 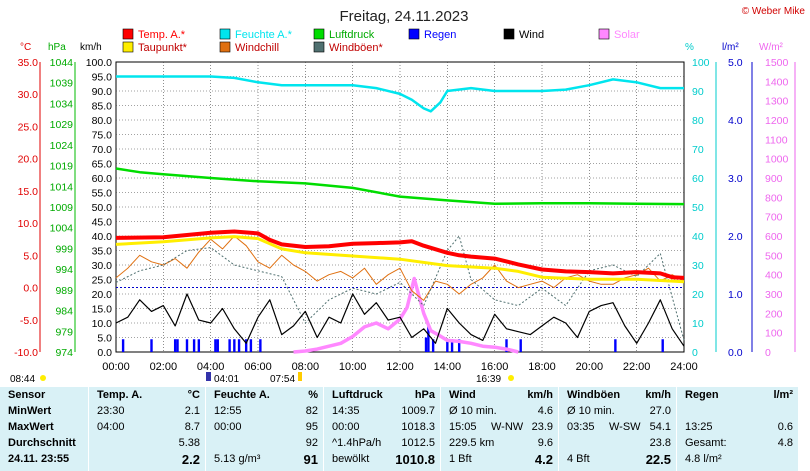 I want to click on stats-direction: W-NW, so click(x=507, y=427).